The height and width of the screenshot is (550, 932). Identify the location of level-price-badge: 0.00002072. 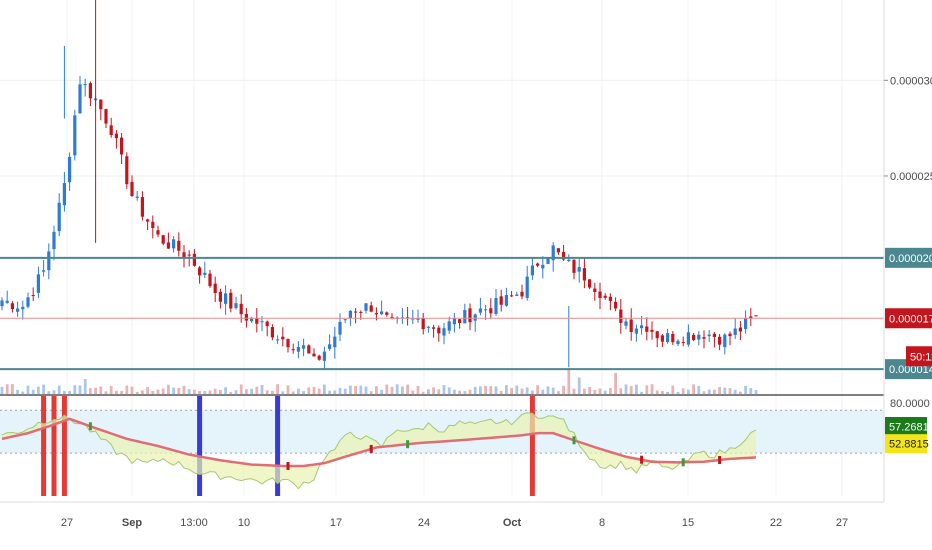
(908, 257).